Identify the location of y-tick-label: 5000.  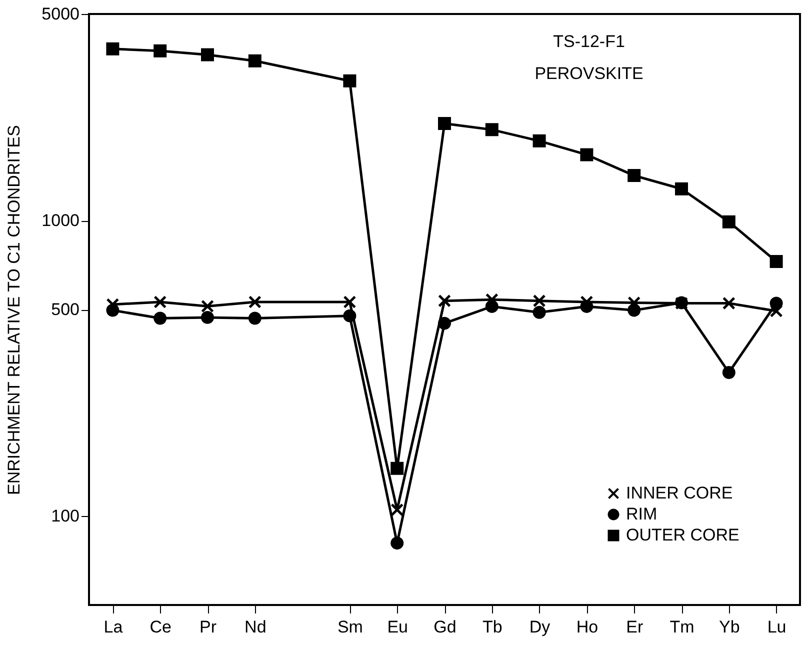
(61, 14).